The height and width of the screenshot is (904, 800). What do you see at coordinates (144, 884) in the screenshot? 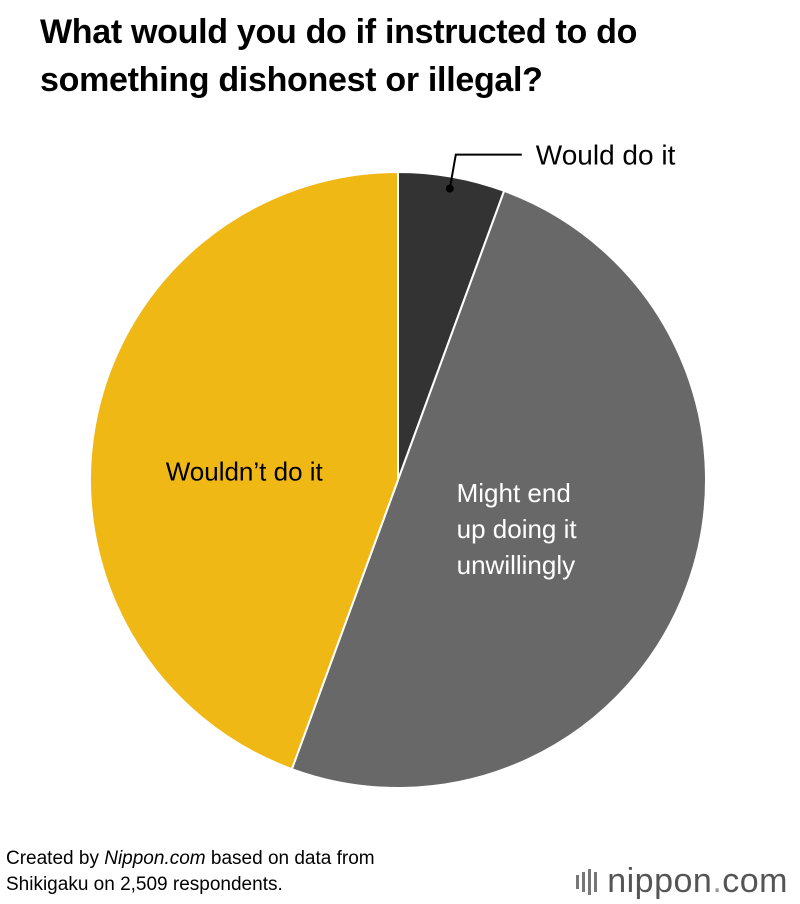
I see `source-note-line-2: Shikigaku on 2,509 respondents.` at bounding box center [144, 884].